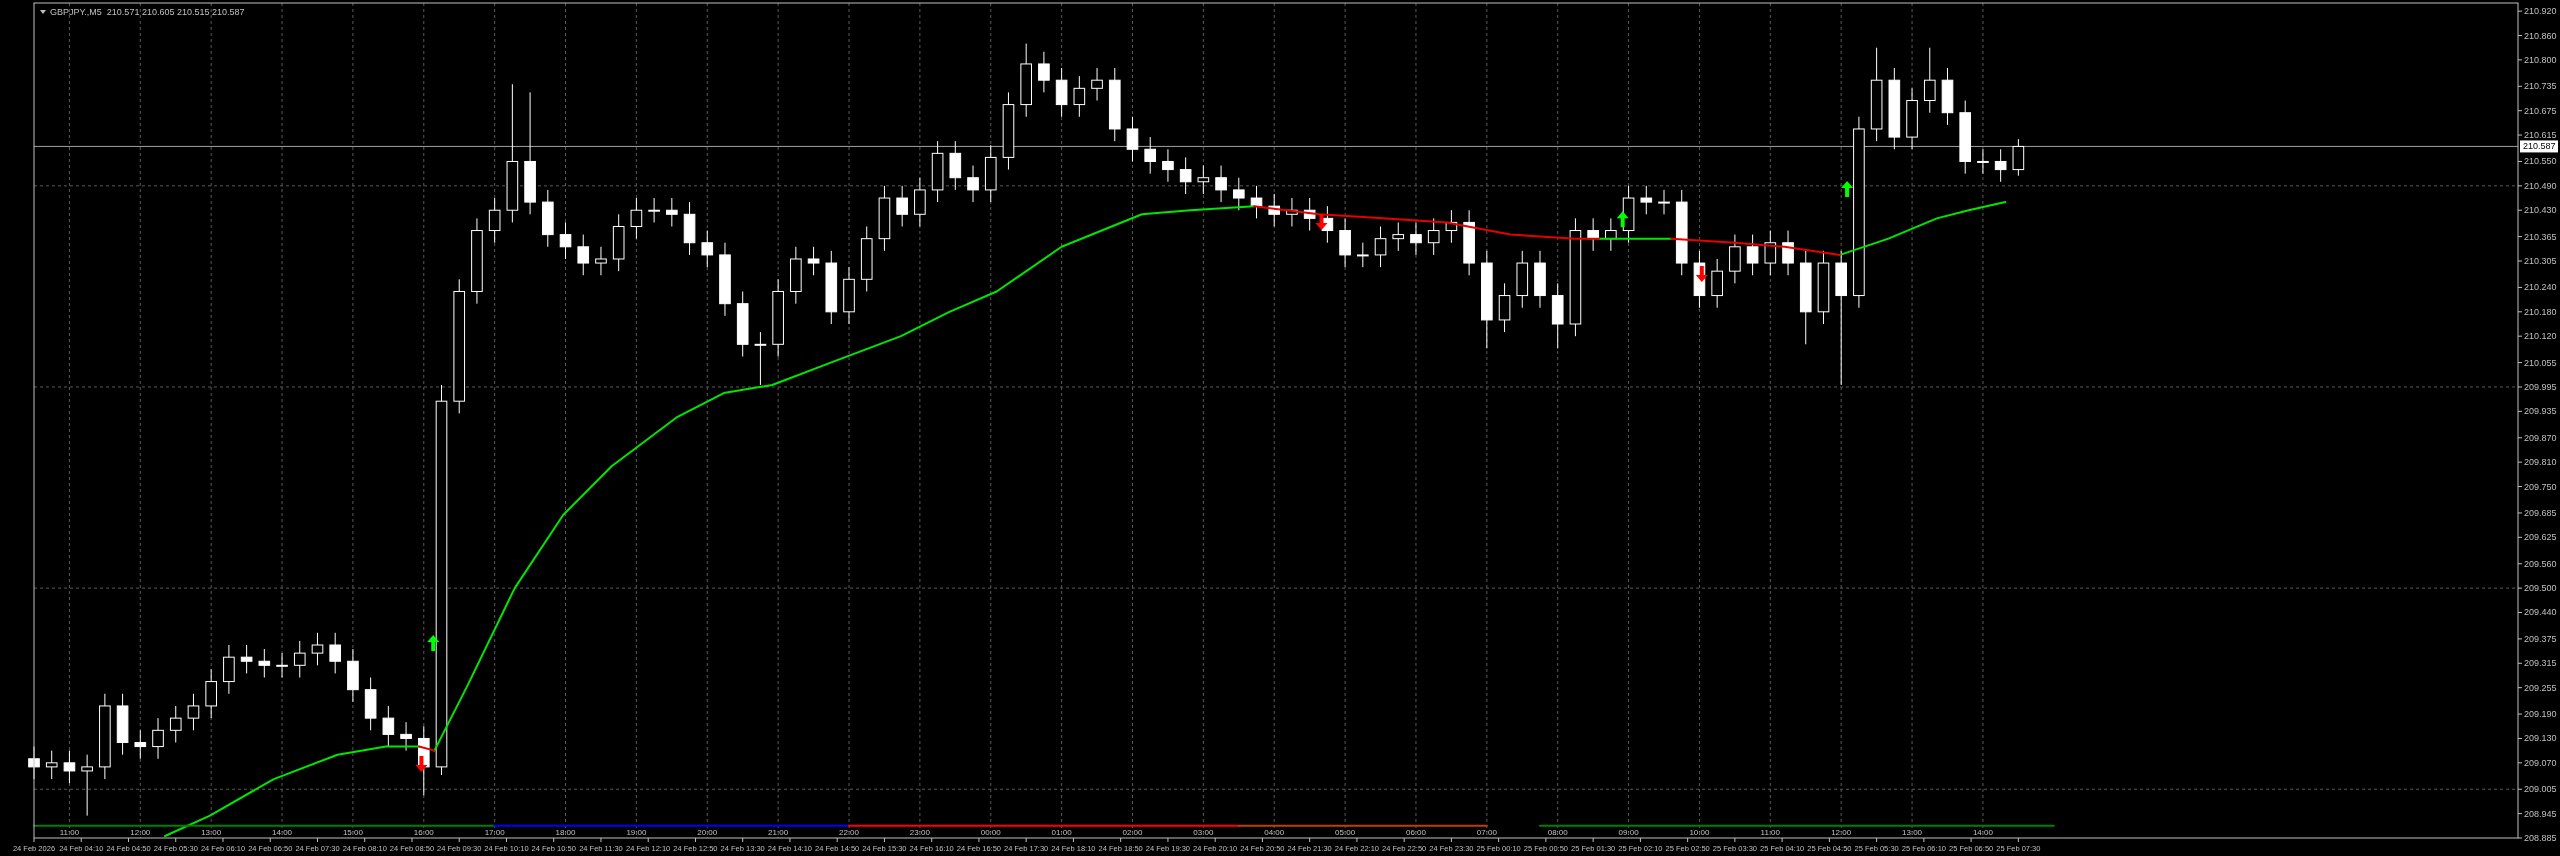 The height and width of the screenshot is (856, 2560). Describe the element at coordinates (147, 12) in the screenshot. I see `chart-title: GBPJPY.,M5 210.571 210.605 210.515 210.587` at that location.